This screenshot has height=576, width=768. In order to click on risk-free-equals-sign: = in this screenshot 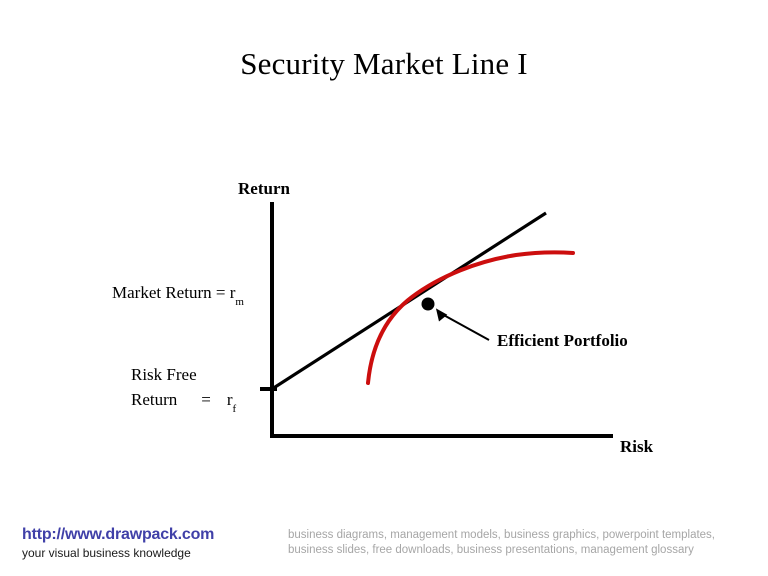, I will do `click(206, 399)`.